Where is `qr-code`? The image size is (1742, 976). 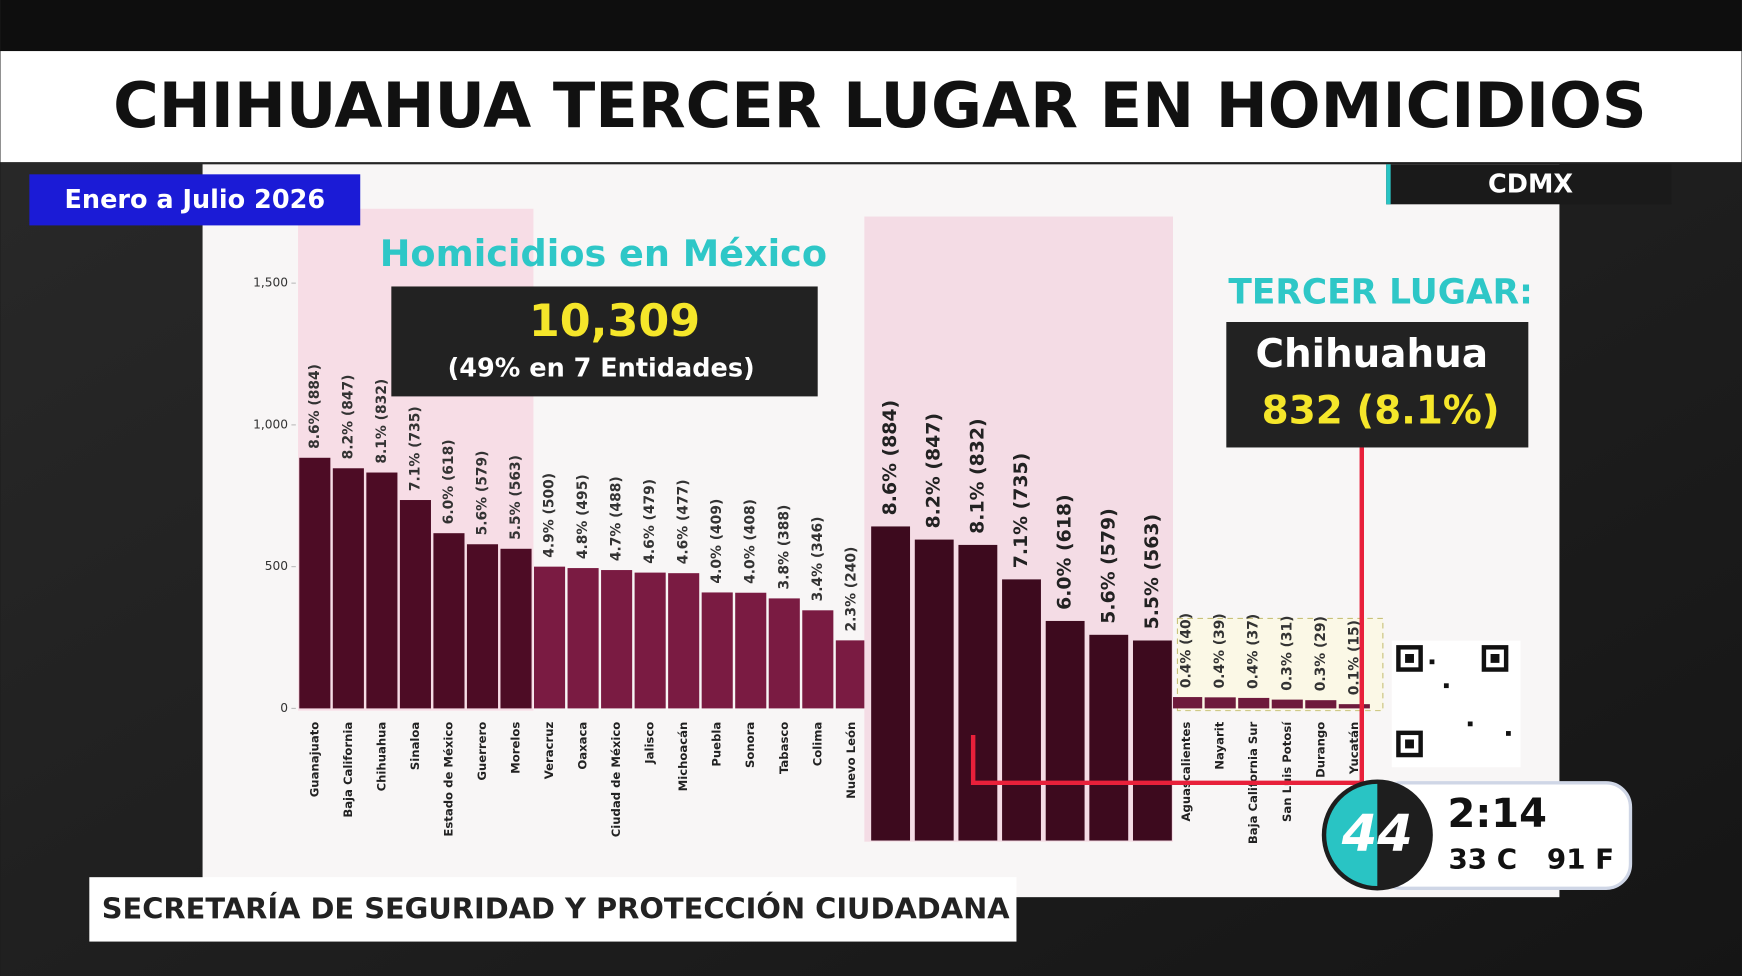
qr-code is located at coordinates (1456, 704).